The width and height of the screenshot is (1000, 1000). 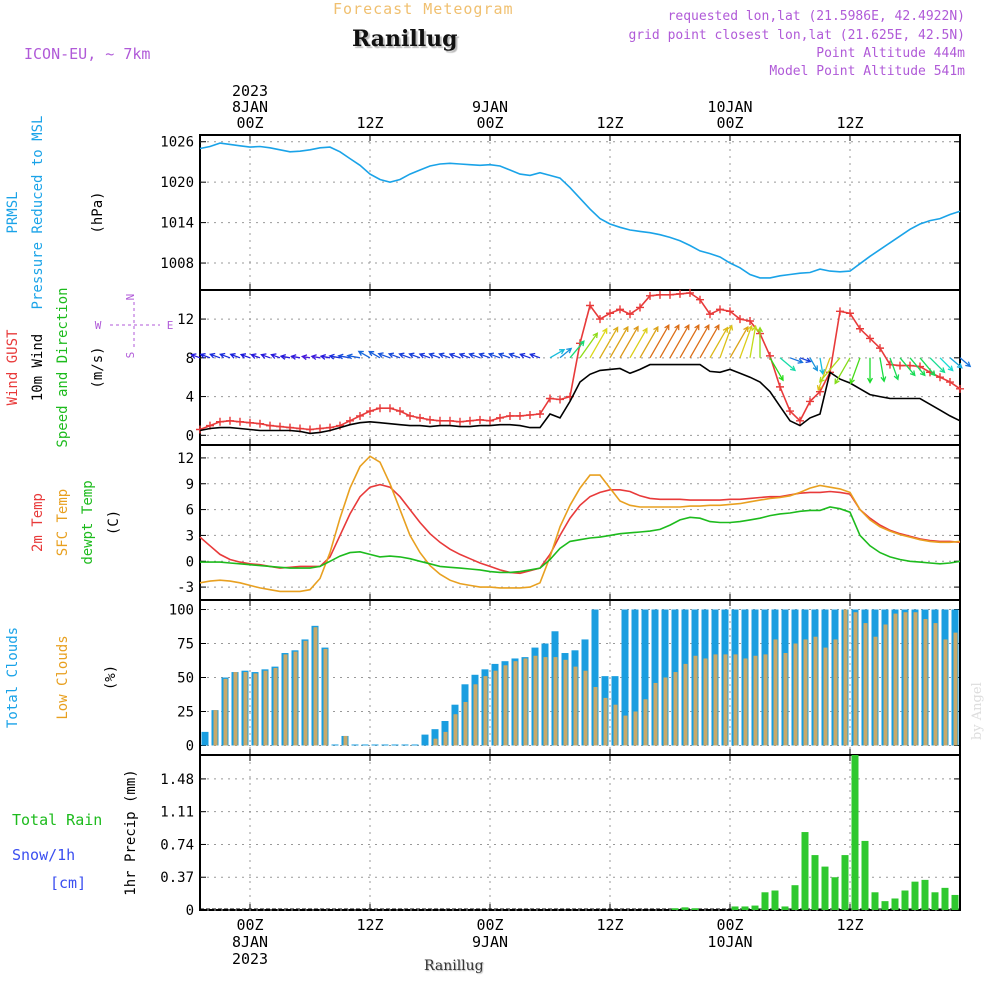 I want to click on compass-n-label: N, so click(x=130, y=297).